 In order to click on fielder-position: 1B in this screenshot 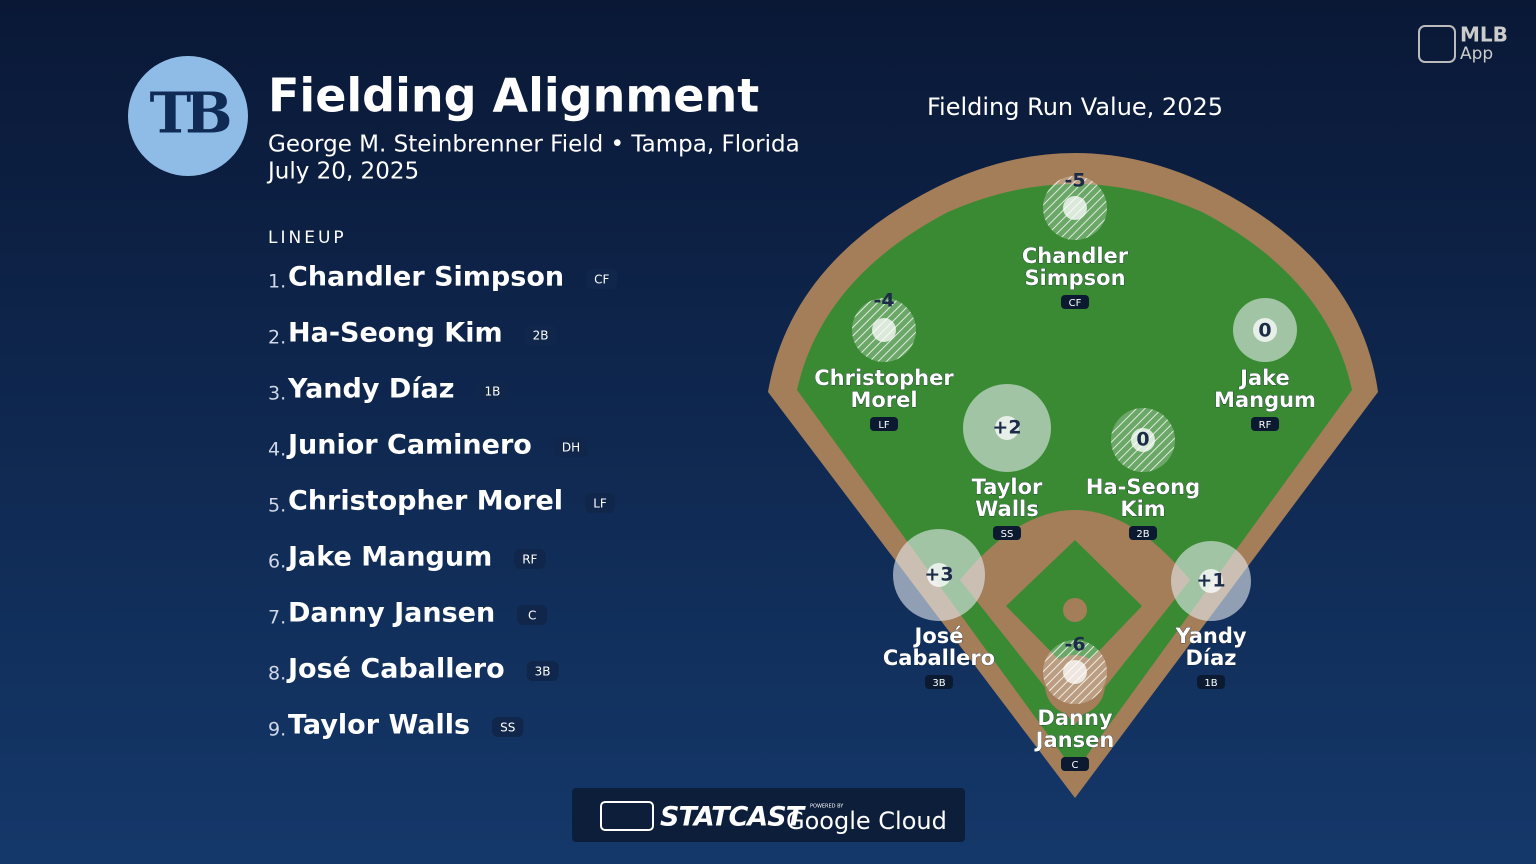, I will do `click(1210, 683)`.